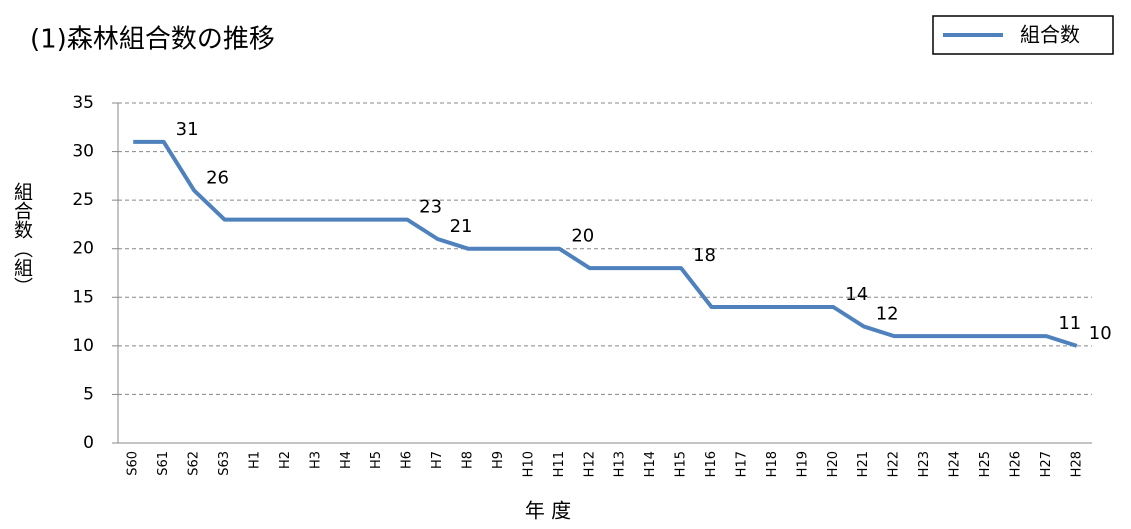 This screenshot has width=1131, height=529. I want to click on data-label: 11, so click(1069, 323).